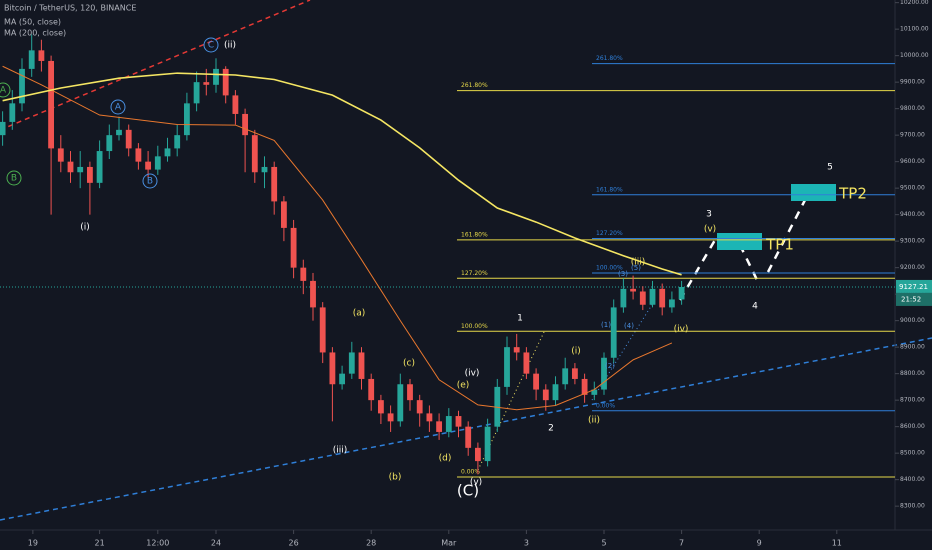 This screenshot has height=550, width=932. Describe the element at coordinates (912, 161) in the screenshot. I see `y-tick-label: 9600.00` at that location.